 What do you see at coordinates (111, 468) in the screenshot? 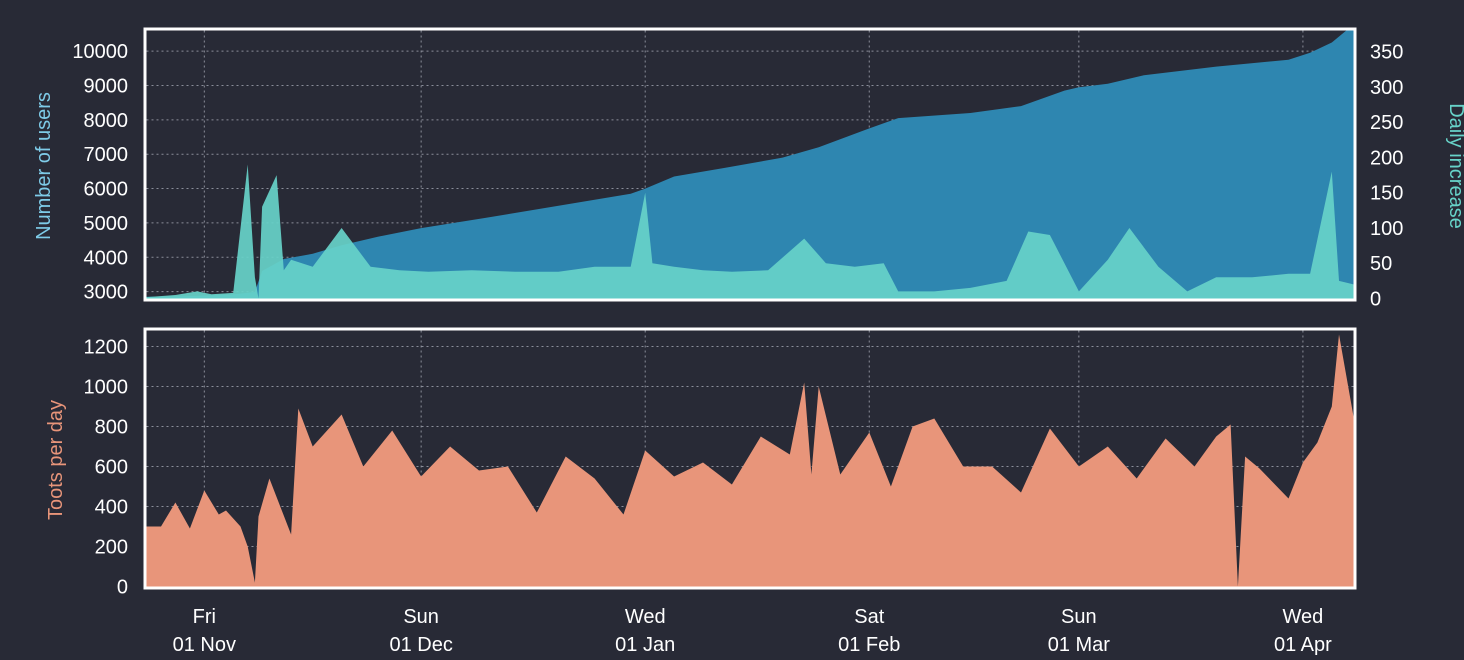
I see `toots-tick-label: 600` at bounding box center [111, 468].